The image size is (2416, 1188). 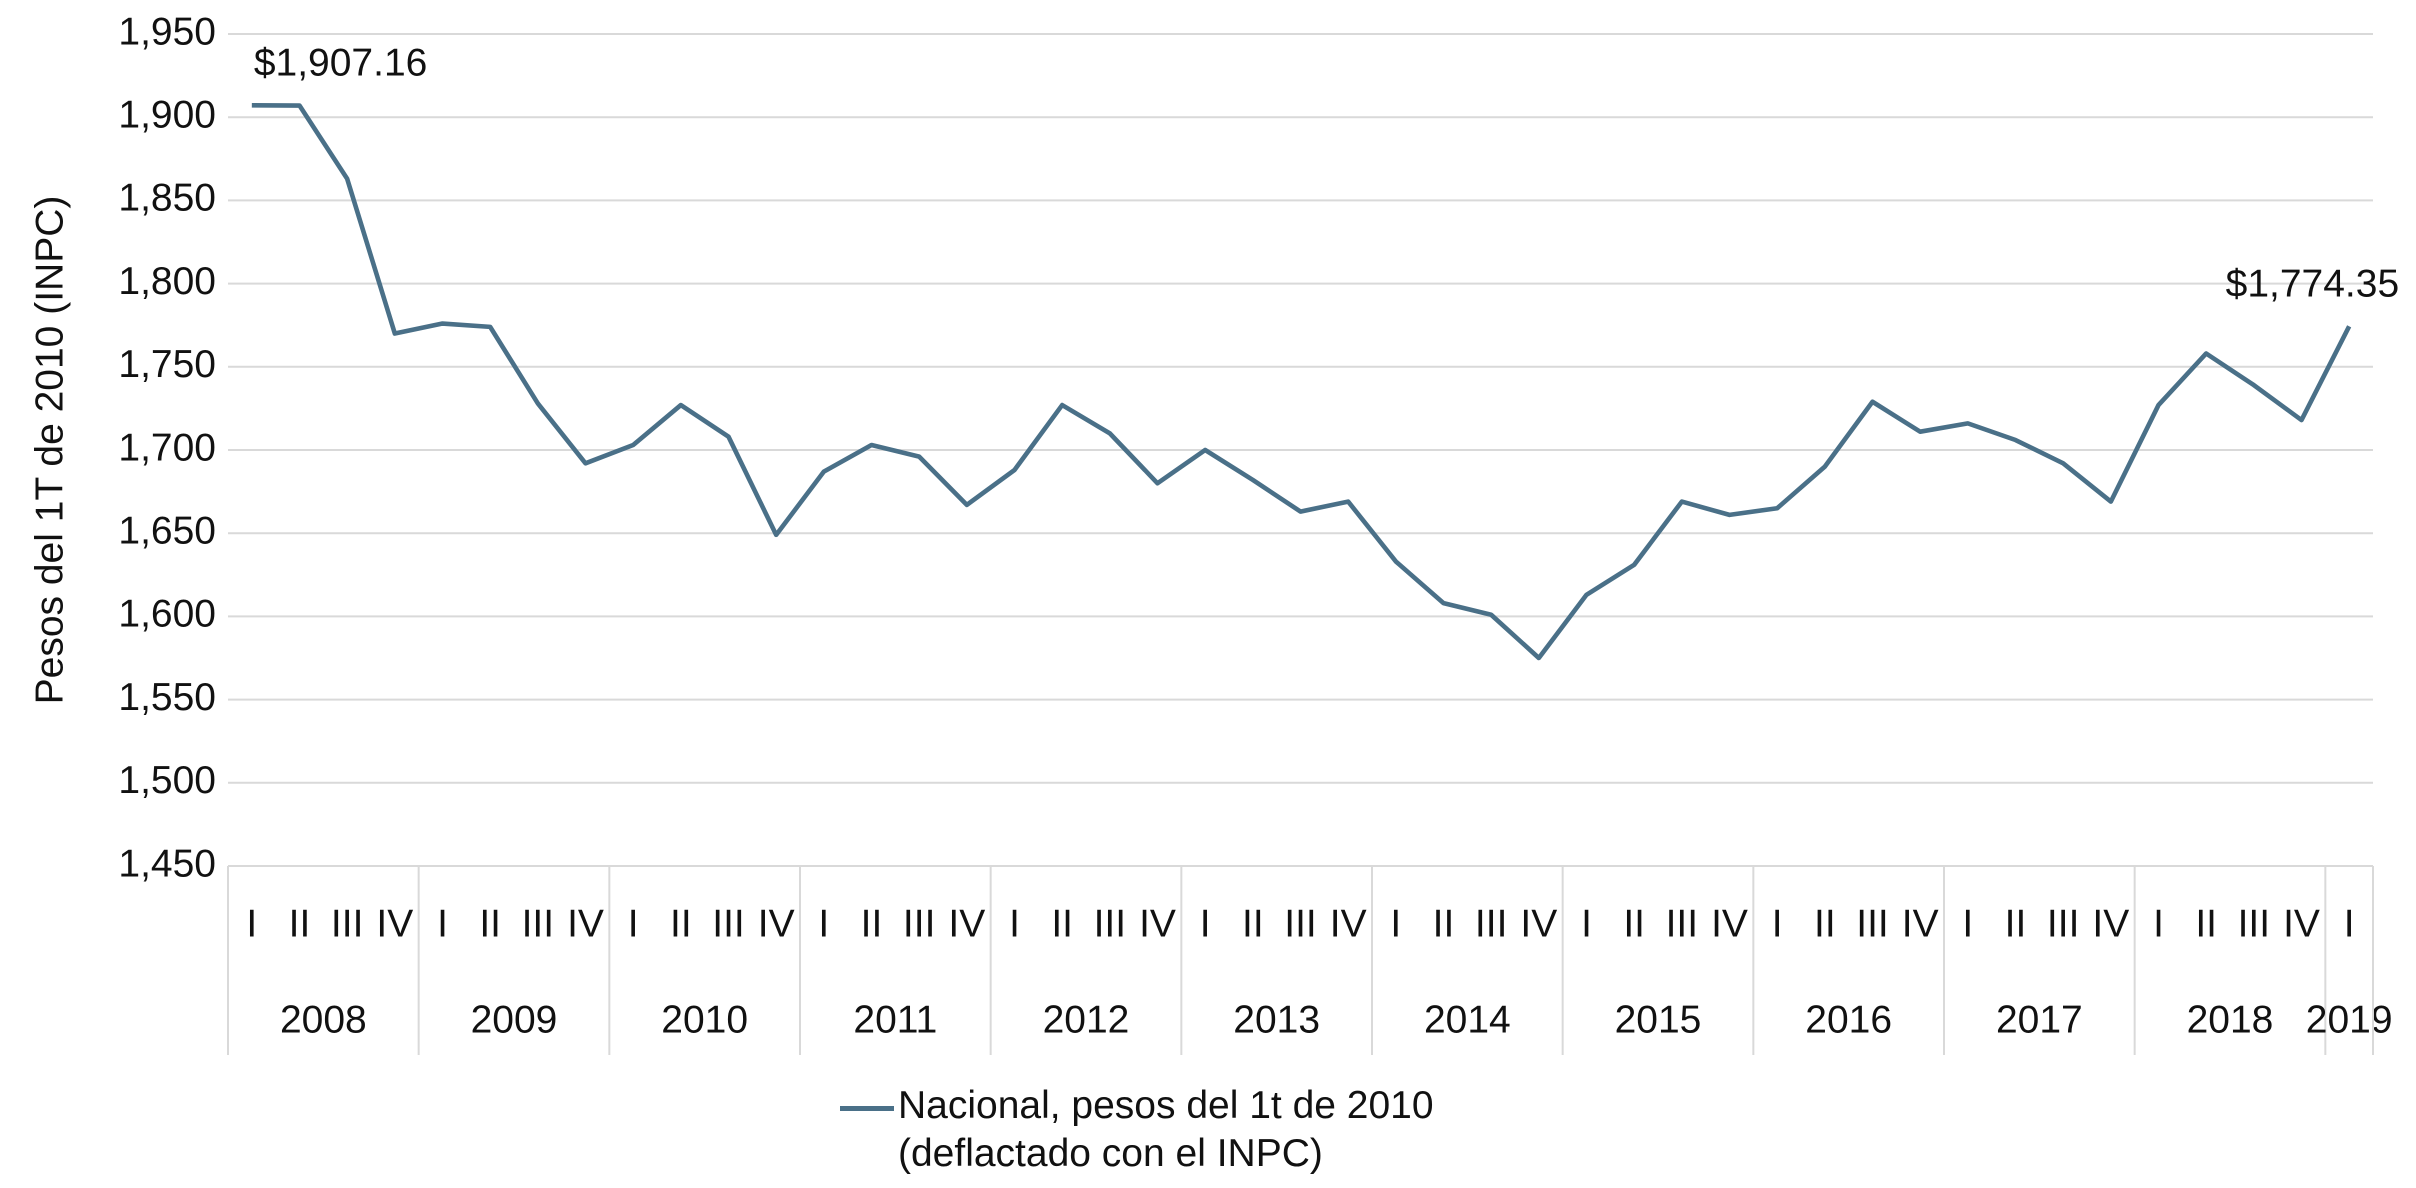 I want to click on y-tick-label: 1,800, so click(x=167, y=281).